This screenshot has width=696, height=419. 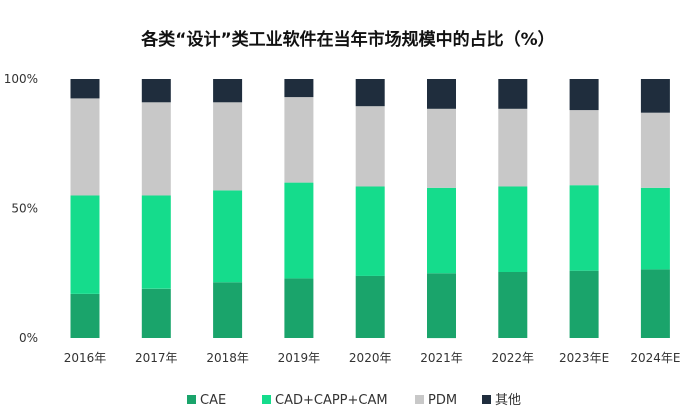 I want to click on x-tick-label: 2018年, so click(x=227, y=358).